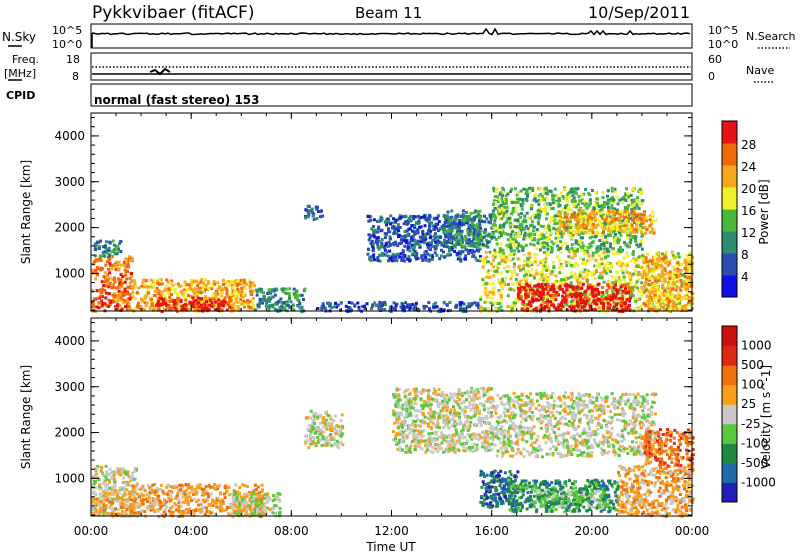  I want to click on power-colorbar-tick-label: 4, so click(745, 277).